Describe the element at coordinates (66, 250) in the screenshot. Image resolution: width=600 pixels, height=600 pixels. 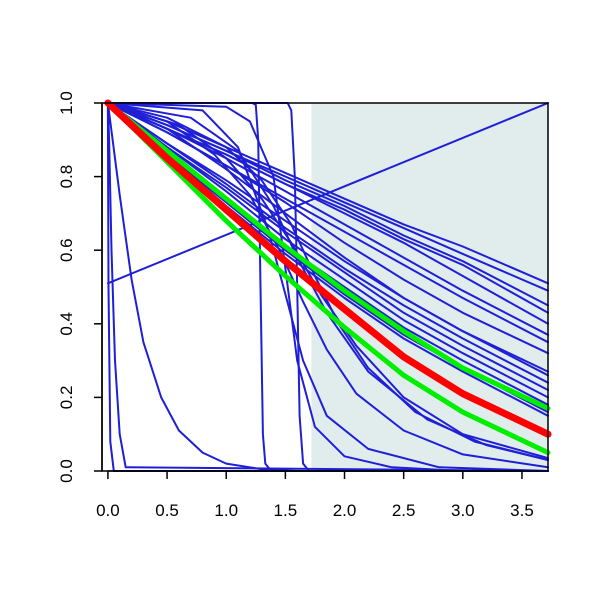
I see `y-tick-label: 0.6` at that location.